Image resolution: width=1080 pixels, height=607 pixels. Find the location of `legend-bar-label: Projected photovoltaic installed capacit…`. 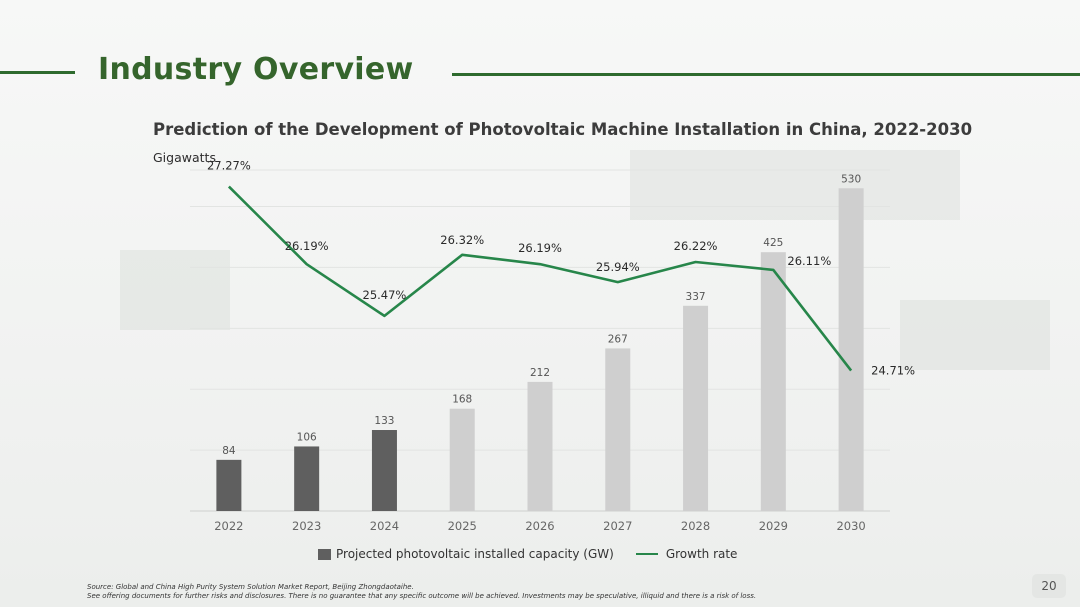

legend-bar-label: Projected photovoltaic installed capacit… is located at coordinates (475, 554).